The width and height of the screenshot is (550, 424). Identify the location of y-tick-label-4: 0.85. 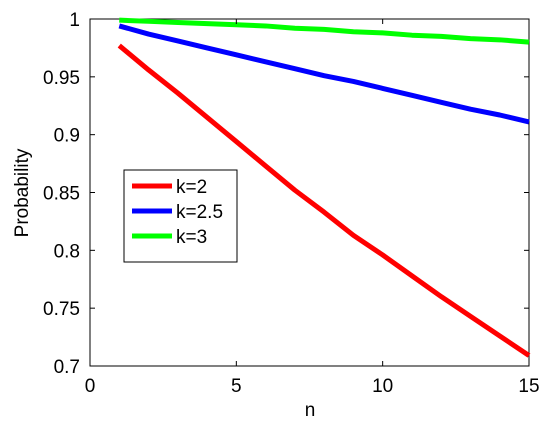
(61, 194).